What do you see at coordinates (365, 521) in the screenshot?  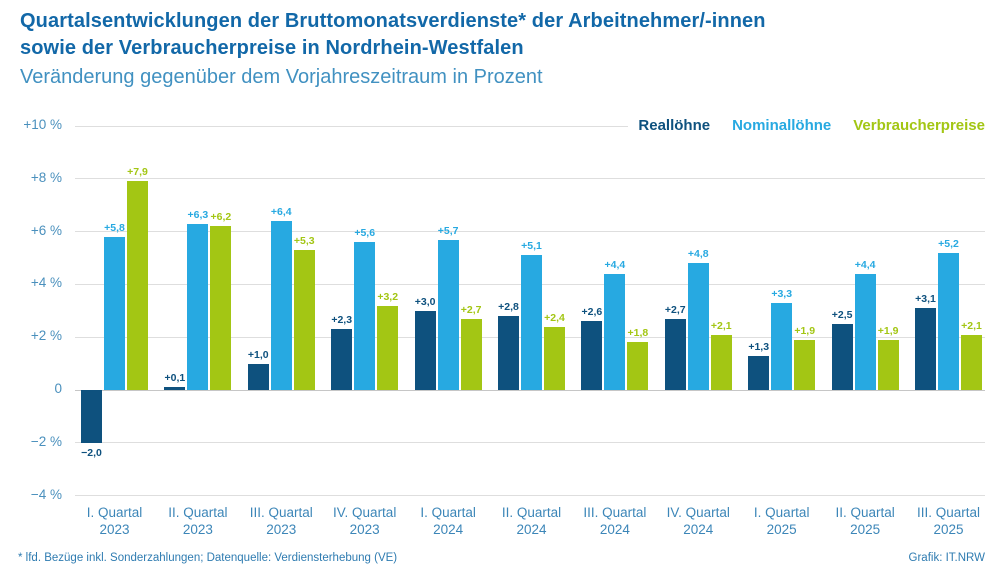 I see `x-axis-tick-label: IV. Quartal 2023` at bounding box center [365, 521].